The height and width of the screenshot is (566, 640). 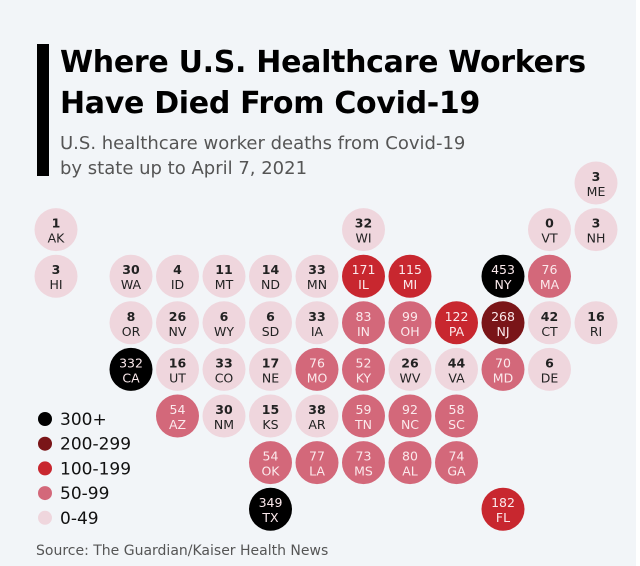 I want to click on state-value: 122, so click(x=457, y=316).